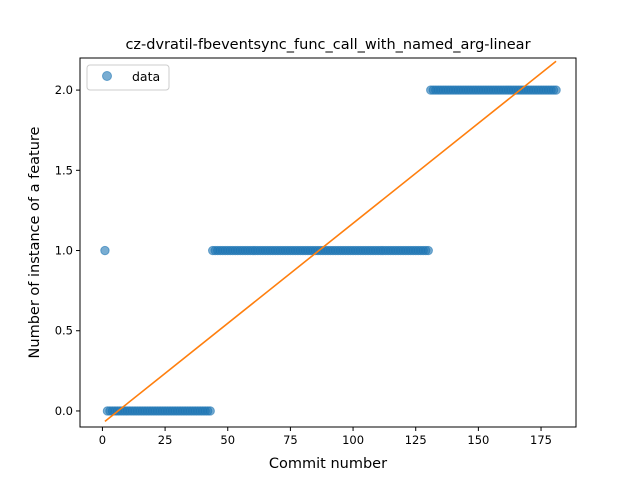 The width and height of the screenshot is (640, 480). Describe the element at coordinates (353, 440) in the screenshot. I see `x-tick-label: 100` at that location.